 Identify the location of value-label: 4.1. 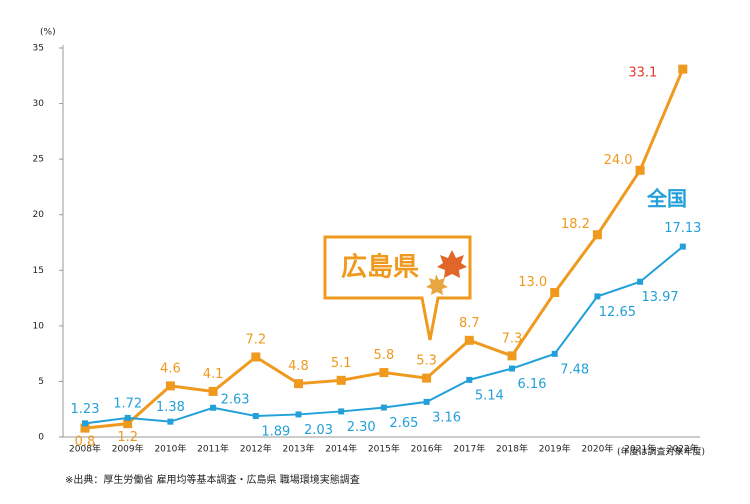
(213, 374).